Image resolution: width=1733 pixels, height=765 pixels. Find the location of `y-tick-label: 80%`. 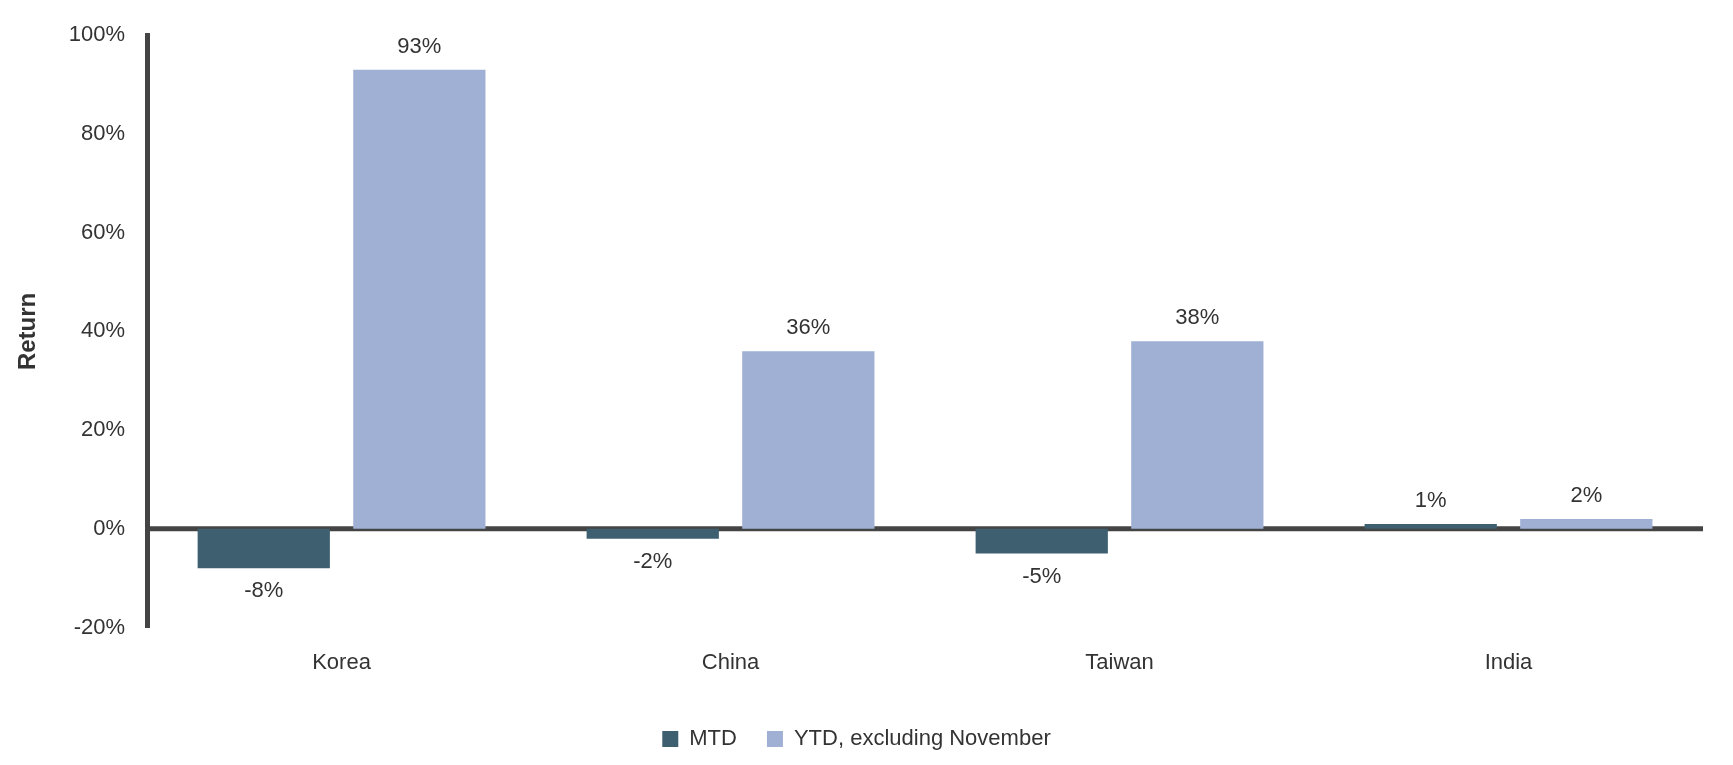

y-tick-label: 80% is located at coordinates (103, 132).